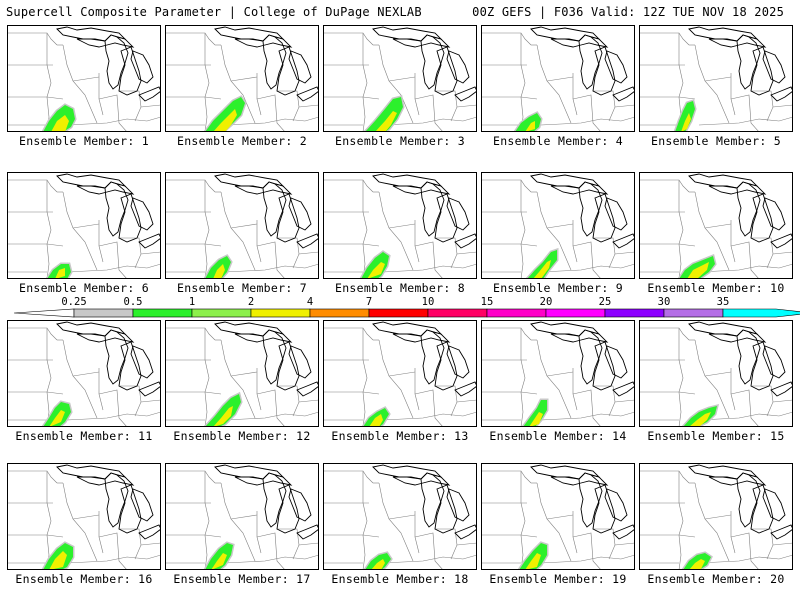 The width and height of the screenshot is (800, 600). What do you see at coordinates (74, 302) in the screenshot?
I see `colorbar-tick-label: 0.25` at bounding box center [74, 302].